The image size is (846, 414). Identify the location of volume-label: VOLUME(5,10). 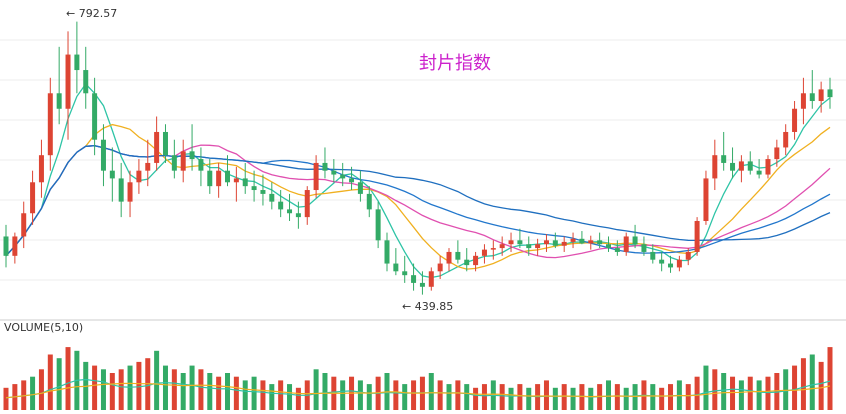
(43, 327).